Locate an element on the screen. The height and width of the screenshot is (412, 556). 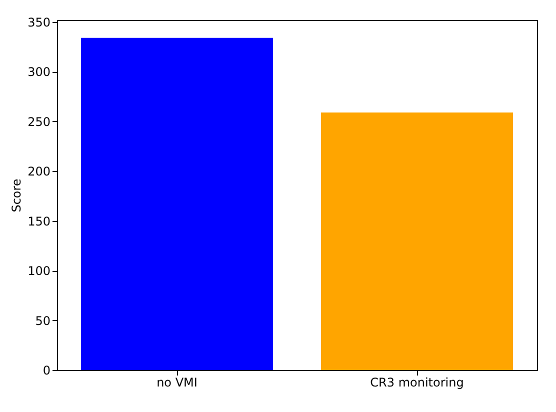
y-tick-label: 100 is located at coordinates (39, 271).